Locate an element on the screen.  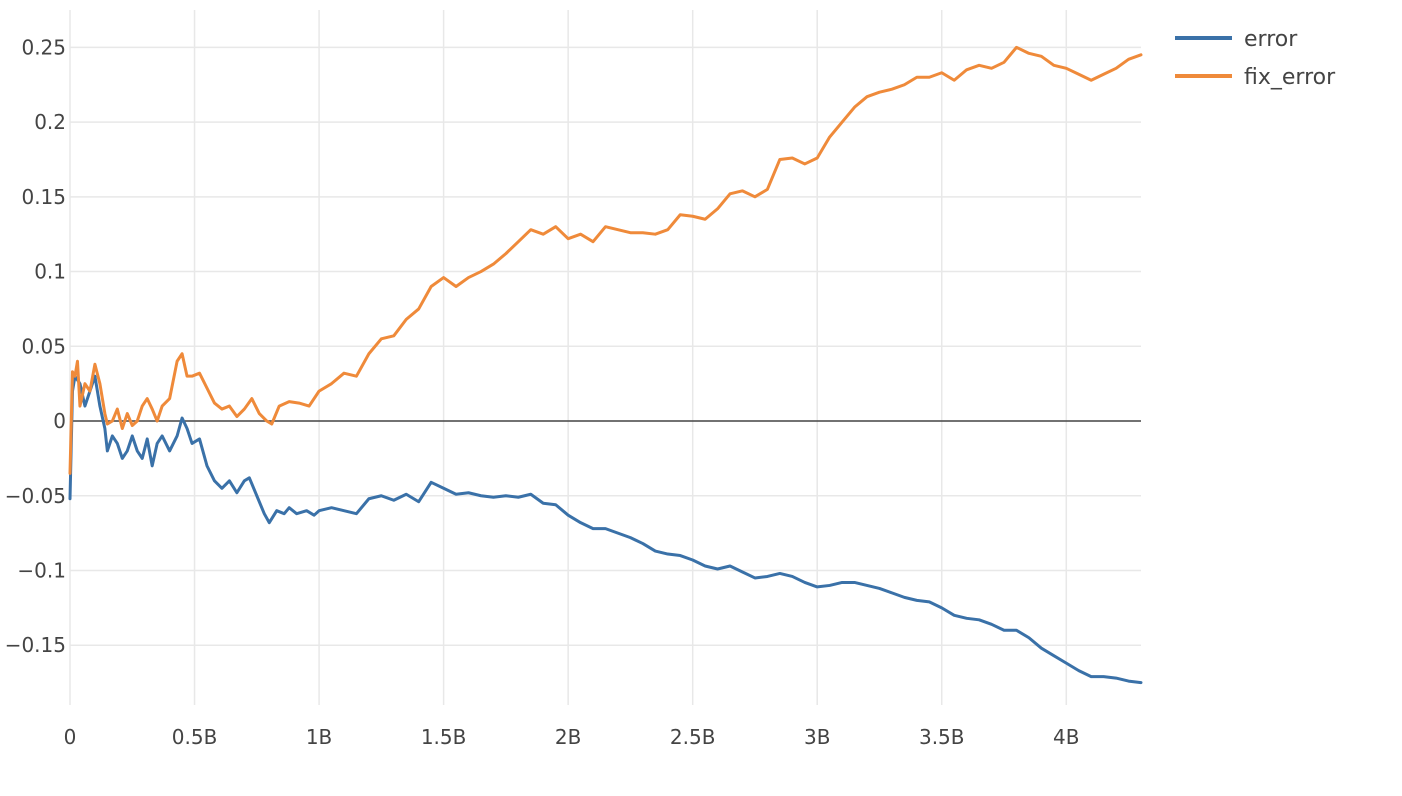
y-tick-label: 0.15 is located at coordinates (43, 197).